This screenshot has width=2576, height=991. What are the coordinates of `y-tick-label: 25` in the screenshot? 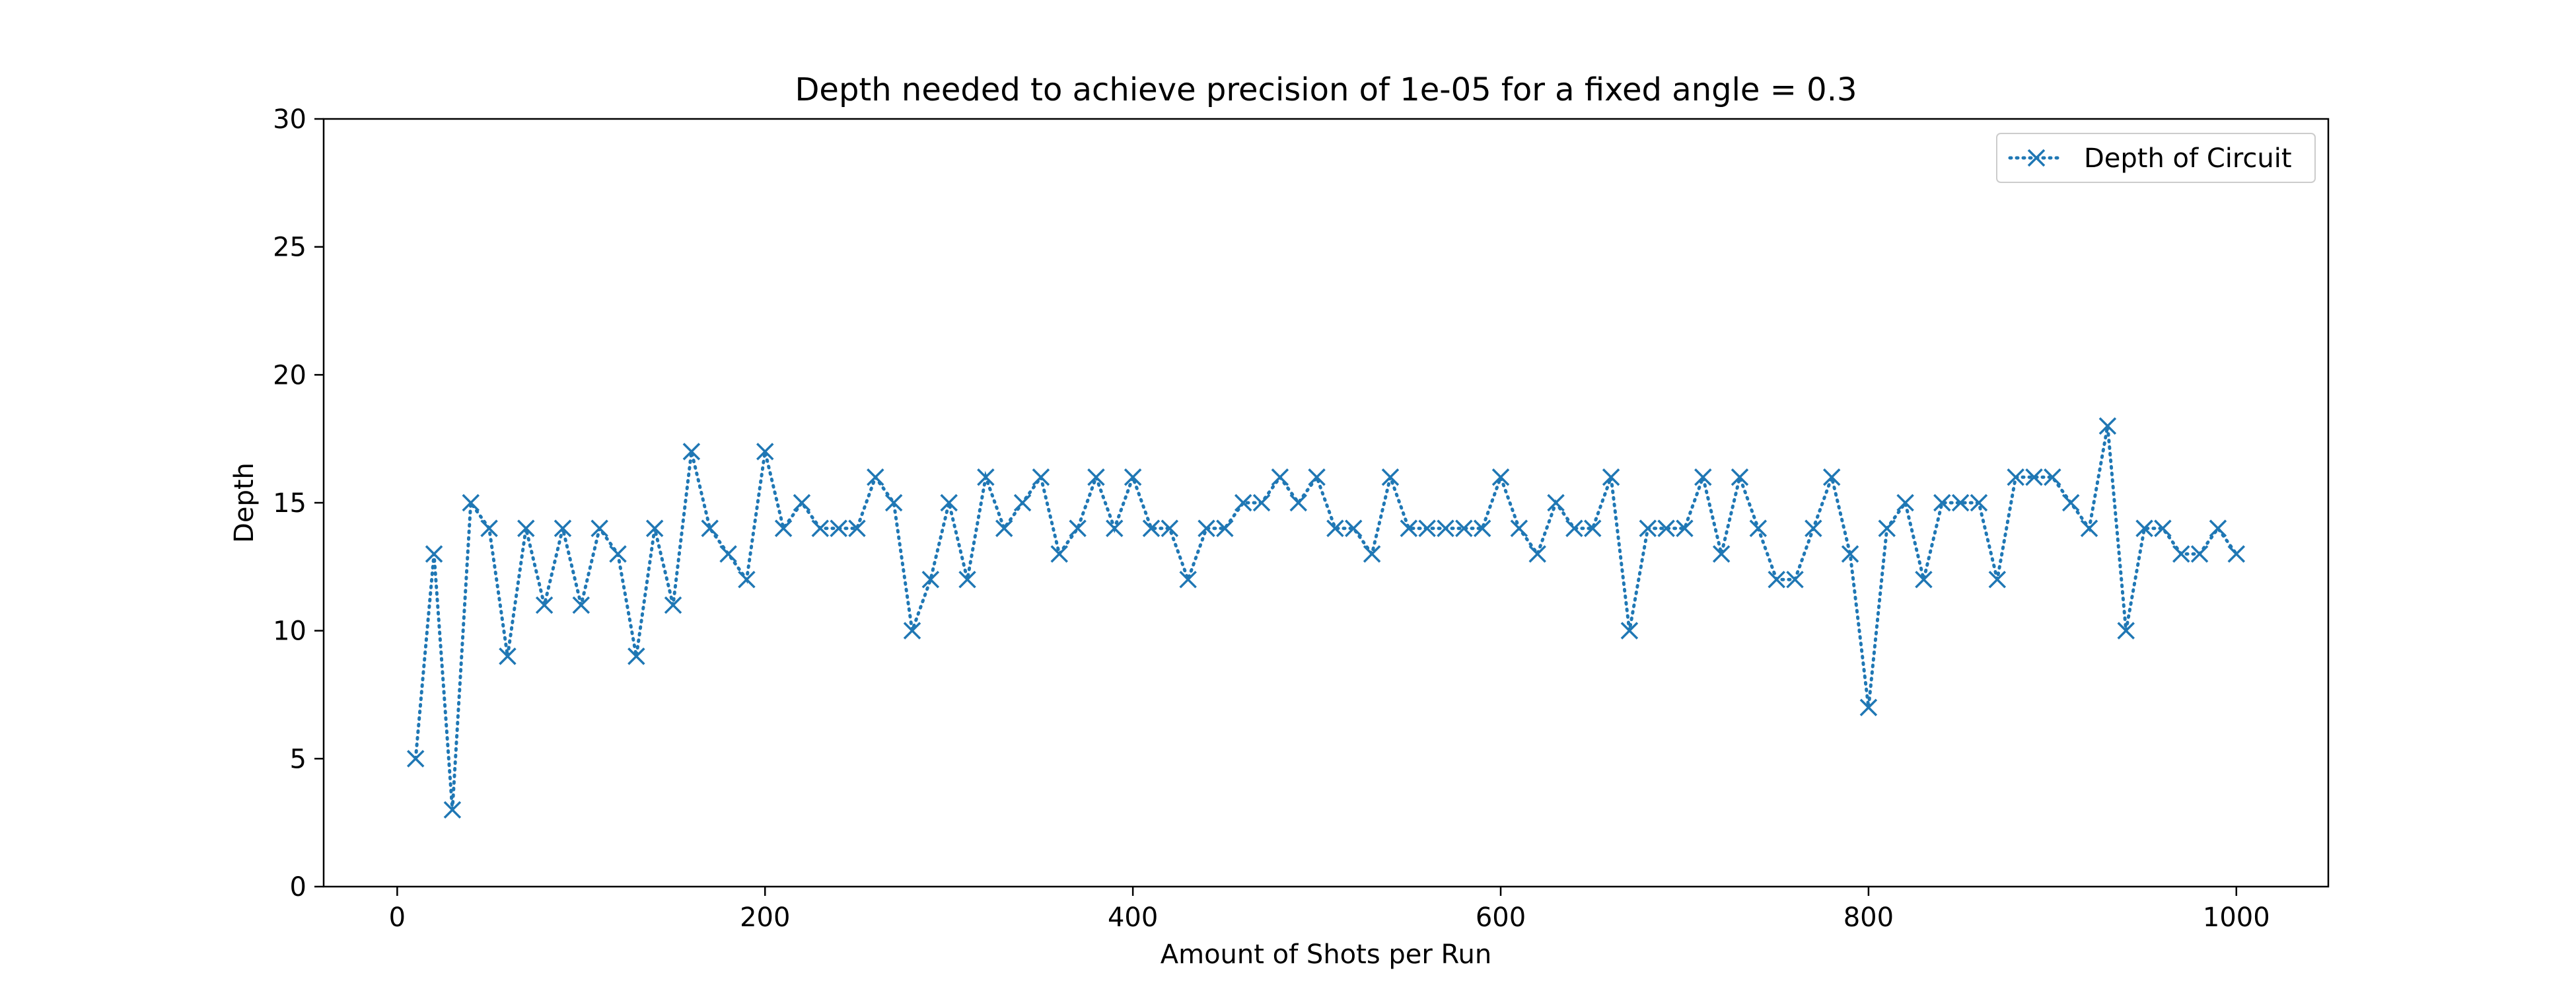 It's located at (290, 248).